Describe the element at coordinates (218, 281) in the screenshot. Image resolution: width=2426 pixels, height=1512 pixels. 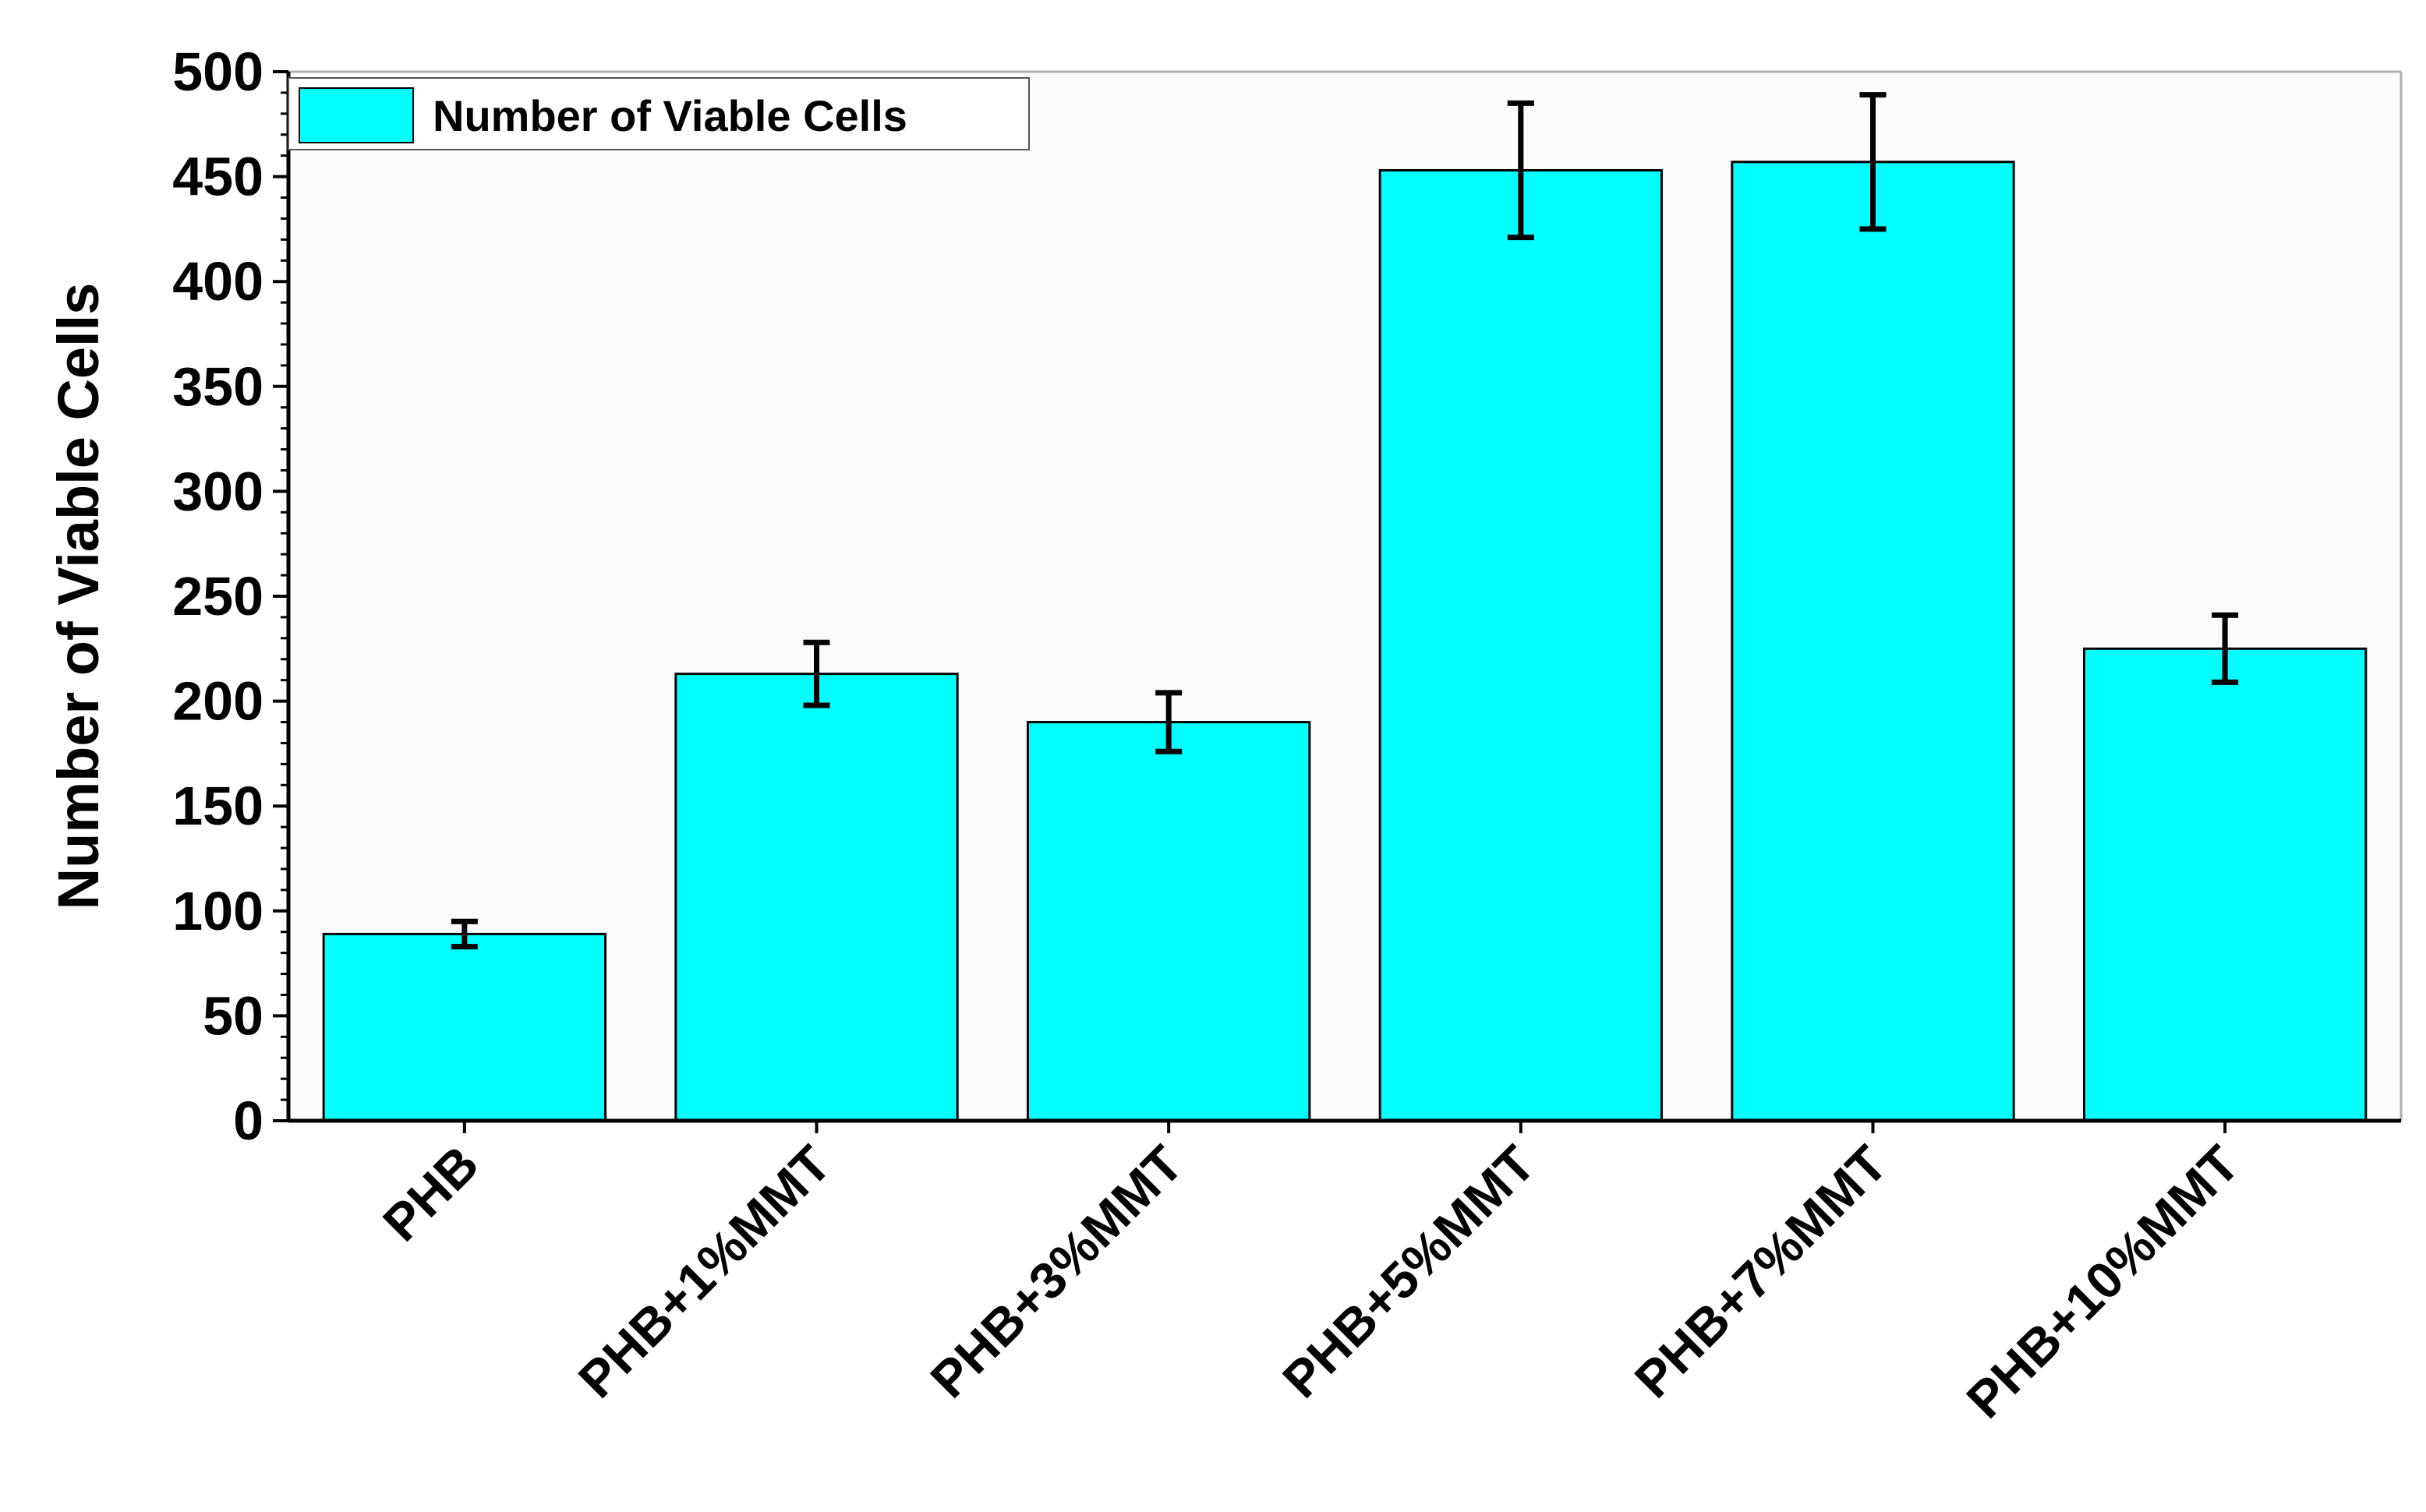
I see `y-tick-label-8: 400` at that location.